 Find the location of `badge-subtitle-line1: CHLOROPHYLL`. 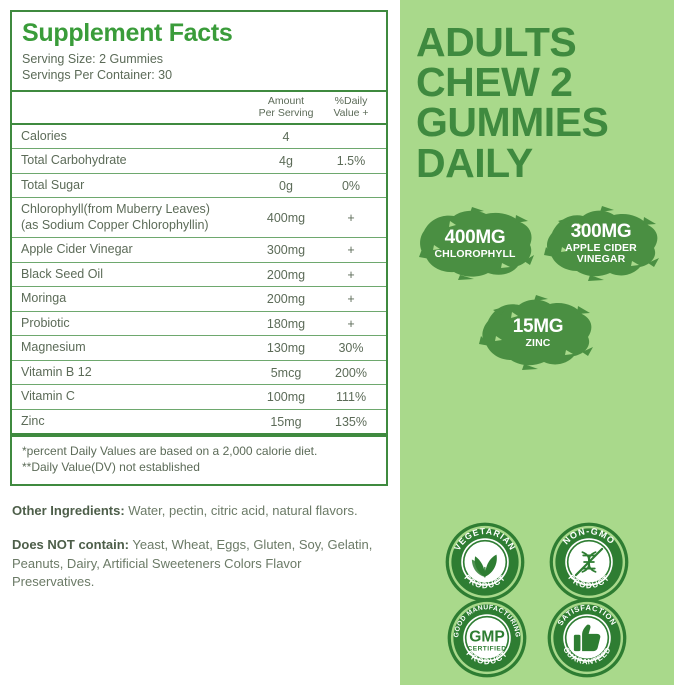

badge-subtitle-line1: CHLOROPHYLL is located at coordinates (475, 253).